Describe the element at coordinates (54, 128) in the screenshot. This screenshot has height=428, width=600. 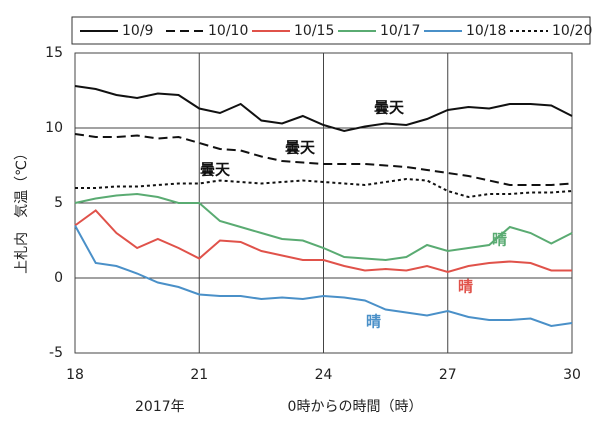
I see `y-tick-label: 10` at that location.